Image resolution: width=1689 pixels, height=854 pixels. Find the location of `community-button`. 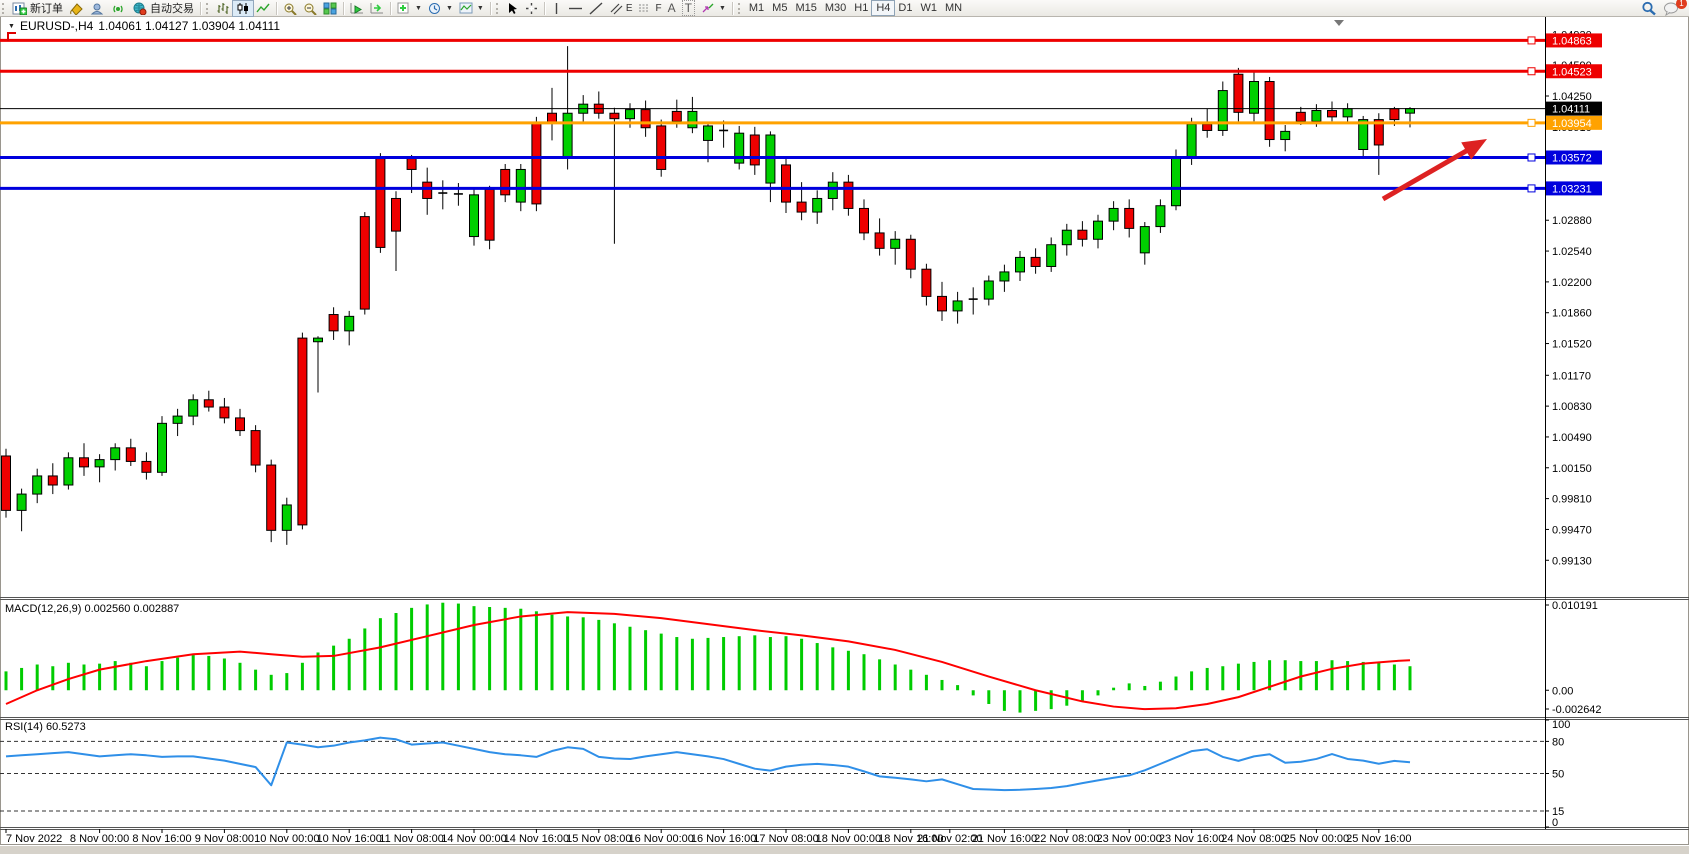

community-button is located at coordinates (97, 8).